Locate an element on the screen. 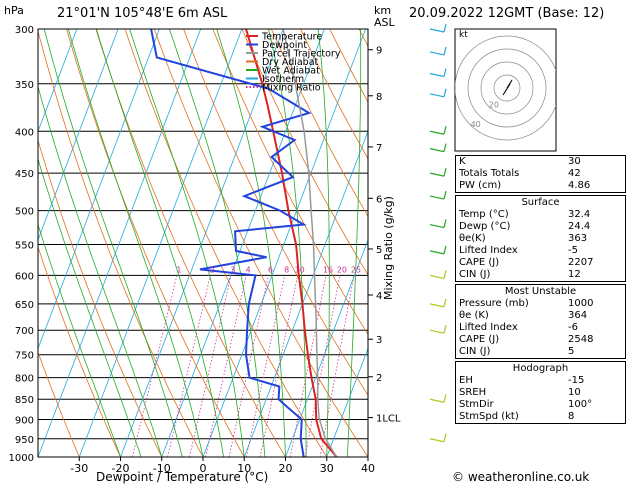 The width and height of the screenshot is (629, 486). legend-entry-label: Mixing Ratio is located at coordinates (291, 88).